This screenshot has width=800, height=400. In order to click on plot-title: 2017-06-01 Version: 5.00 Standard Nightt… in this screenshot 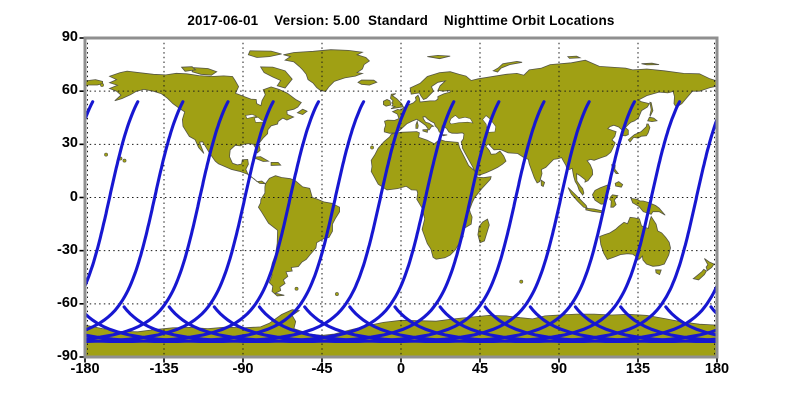, I will do `click(401, 20)`.